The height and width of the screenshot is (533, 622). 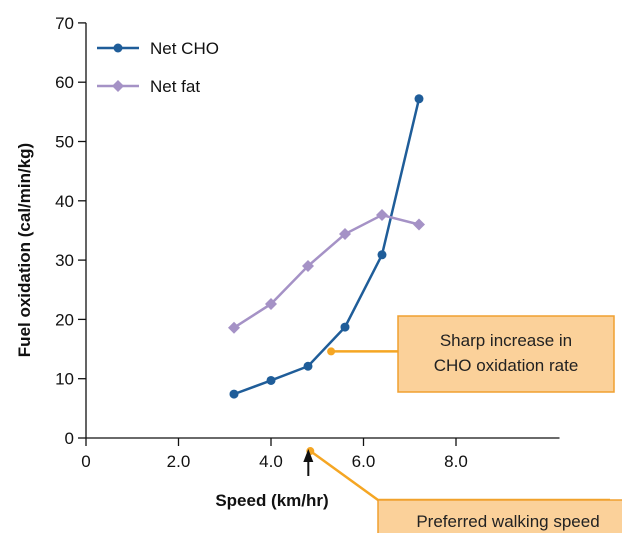 What do you see at coordinates (118, 86) in the screenshot?
I see `legend-marker-net-fat` at bounding box center [118, 86].